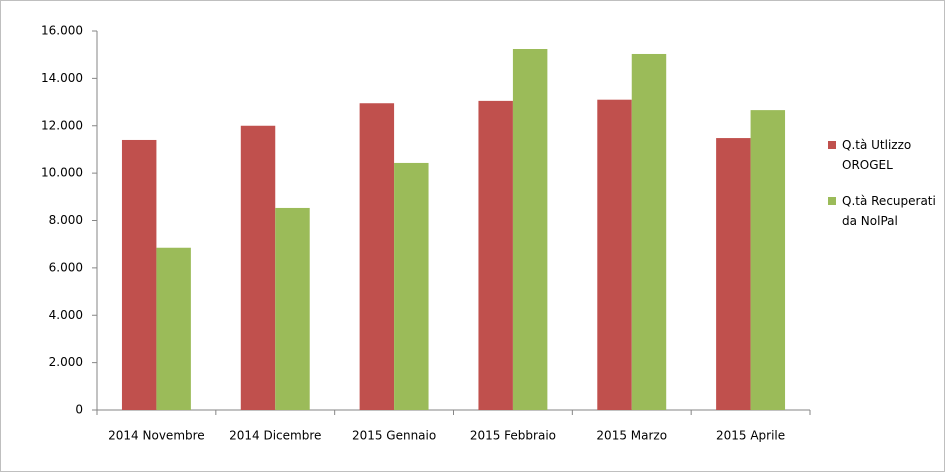 The height and width of the screenshot is (472, 945). Describe the element at coordinates (877, 155) in the screenshot. I see `legend-label: Q.tà Utlizzo OROGEL` at that location.